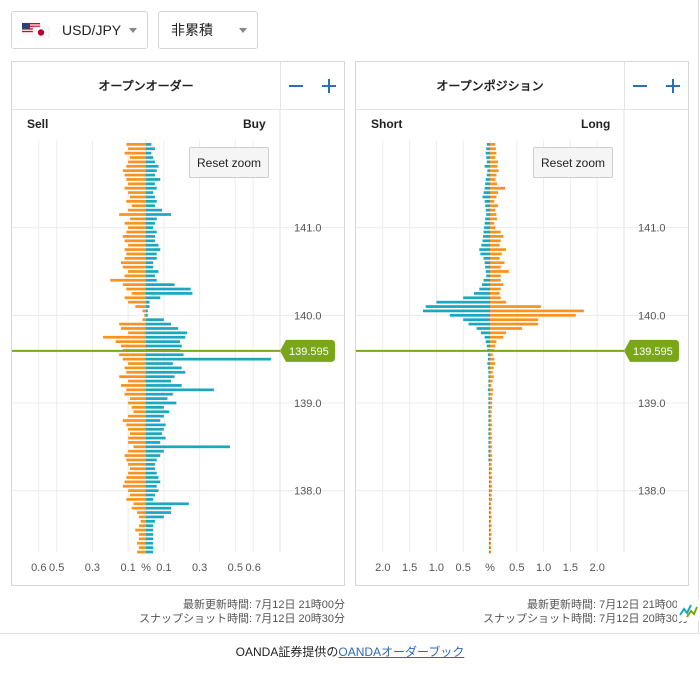 The height and width of the screenshot is (700, 700). What do you see at coordinates (409, 568) in the screenshot?
I see `x-tick-label: 1.5` at bounding box center [409, 568].